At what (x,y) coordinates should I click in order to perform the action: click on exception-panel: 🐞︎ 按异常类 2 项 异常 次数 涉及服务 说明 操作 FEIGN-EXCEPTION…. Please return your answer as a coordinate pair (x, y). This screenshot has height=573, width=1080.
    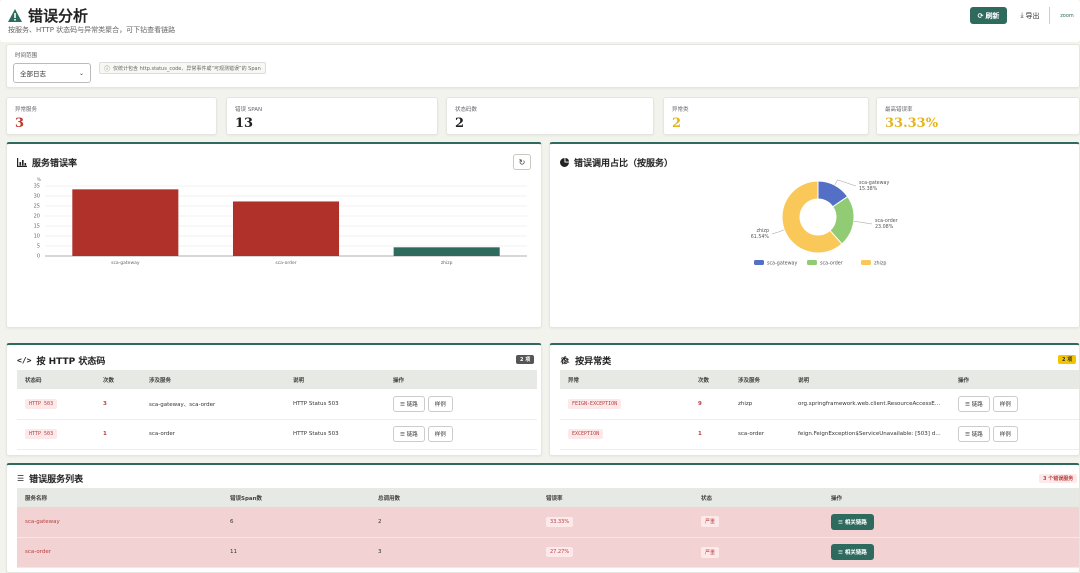
    Looking at the image, I should click on (814, 399).